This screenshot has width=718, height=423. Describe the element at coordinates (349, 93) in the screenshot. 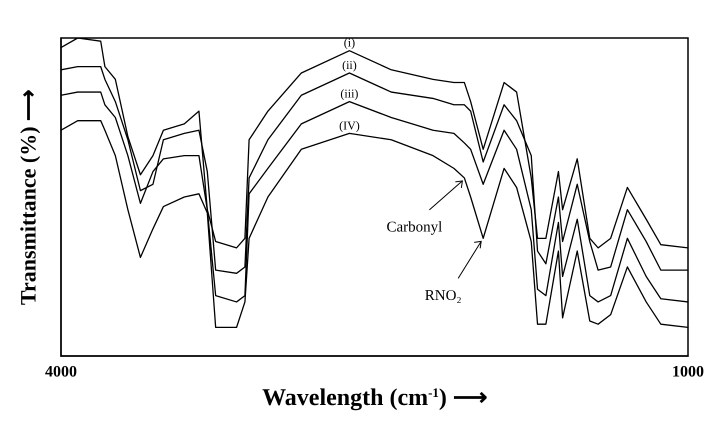

I see `series-label: (iii)` at that location.